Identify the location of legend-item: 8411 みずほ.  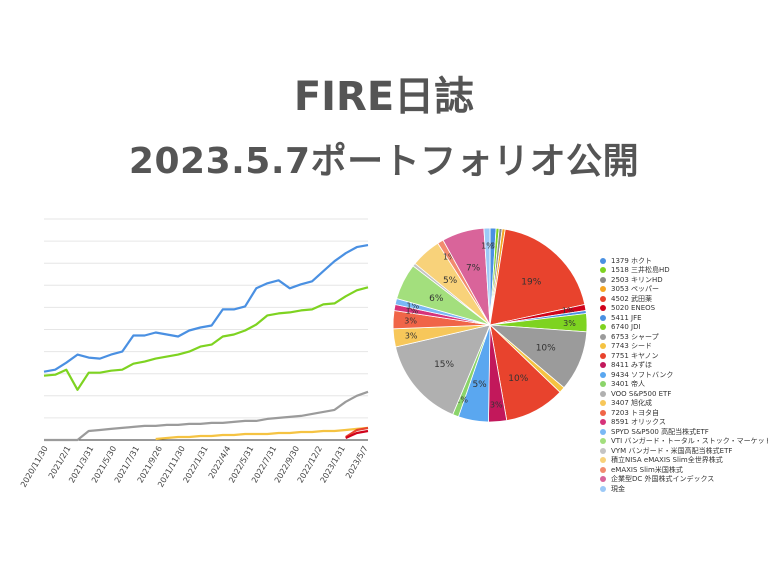
(684, 366).